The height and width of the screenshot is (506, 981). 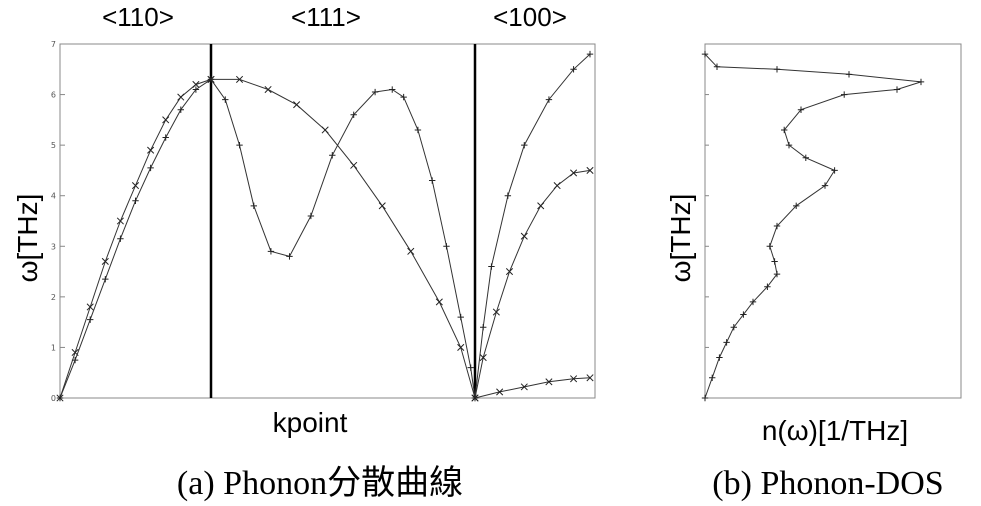 I want to click on dispersion-y-tick-label: 7, so click(x=53, y=44).